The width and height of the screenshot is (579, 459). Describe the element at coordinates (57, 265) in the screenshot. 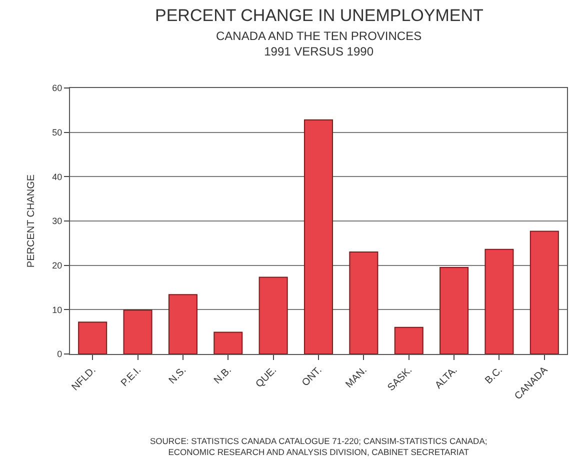

I see `y-tick-label: 20` at that location.